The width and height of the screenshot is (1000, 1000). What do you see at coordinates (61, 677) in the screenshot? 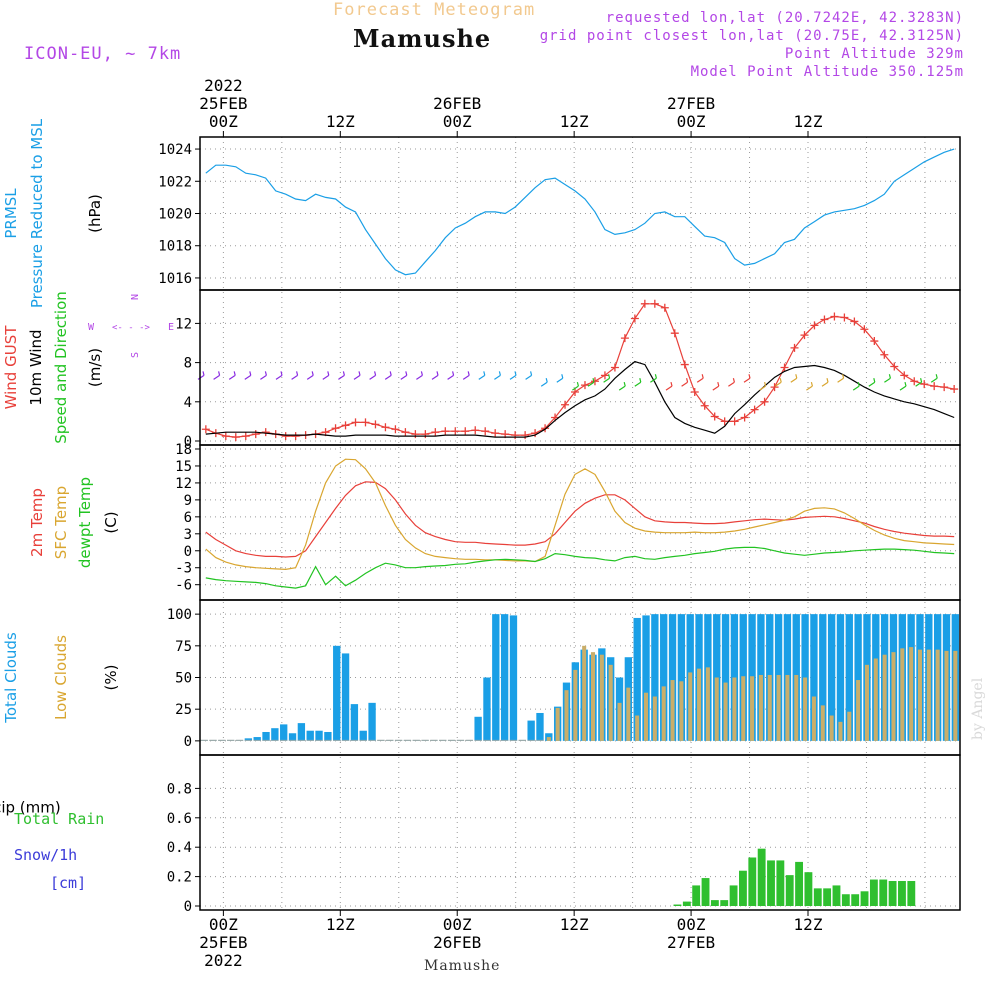
I see `clouds-axis-label: Low Clouds` at bounding box center [61, 677].